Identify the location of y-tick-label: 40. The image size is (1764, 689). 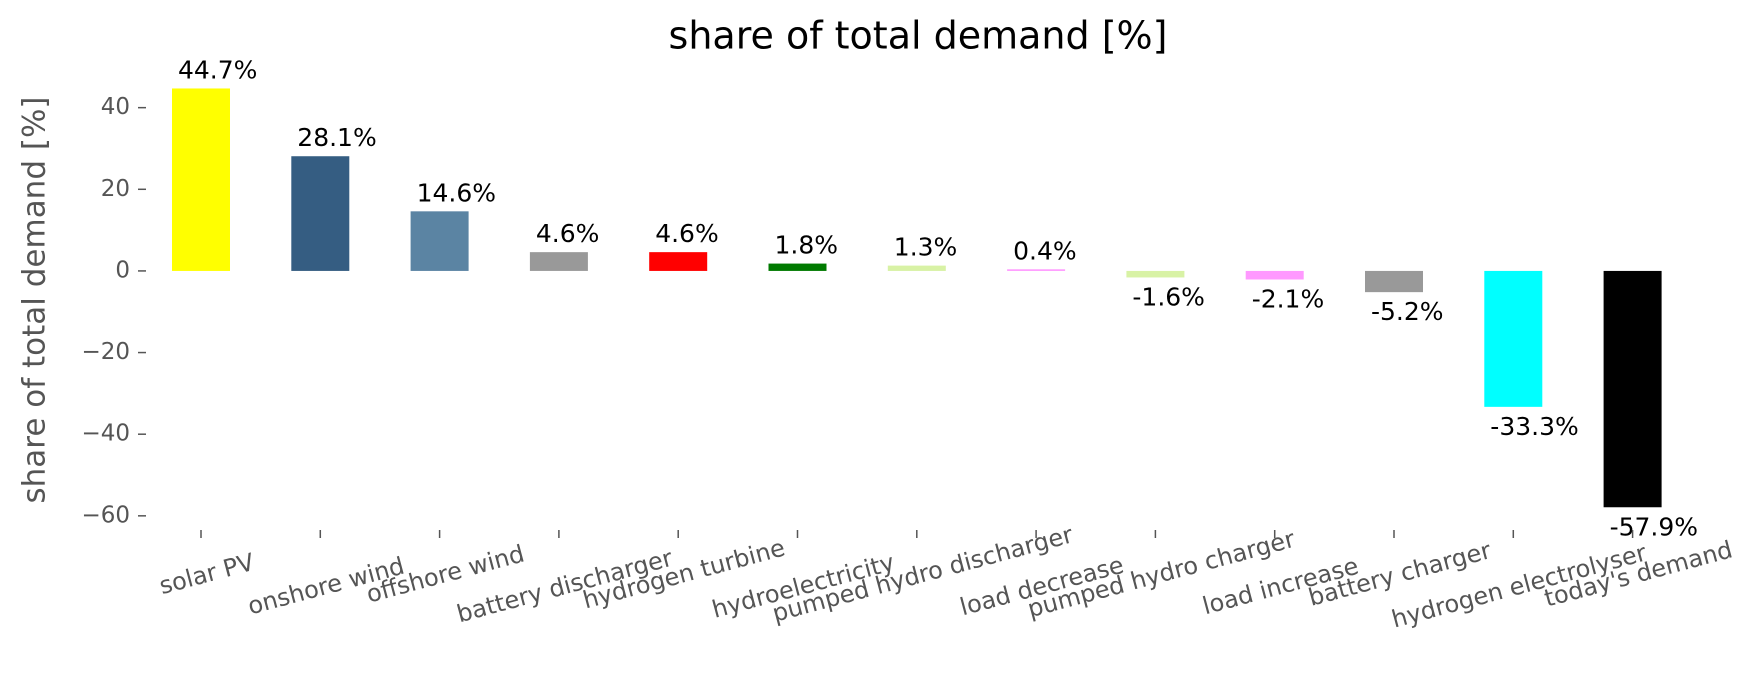
(115, 107).